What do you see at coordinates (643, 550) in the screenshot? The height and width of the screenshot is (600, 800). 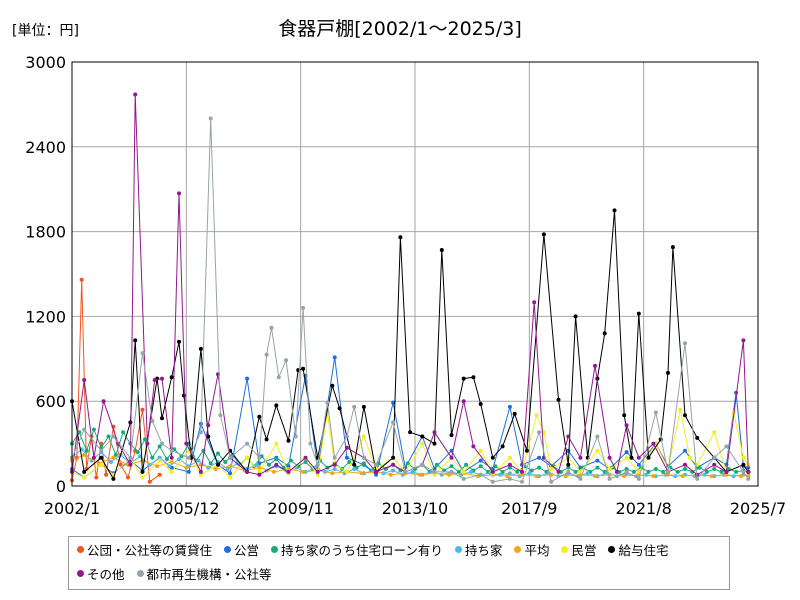 I see `legend-label: 給与住宅` at bounding box center [643, 550].